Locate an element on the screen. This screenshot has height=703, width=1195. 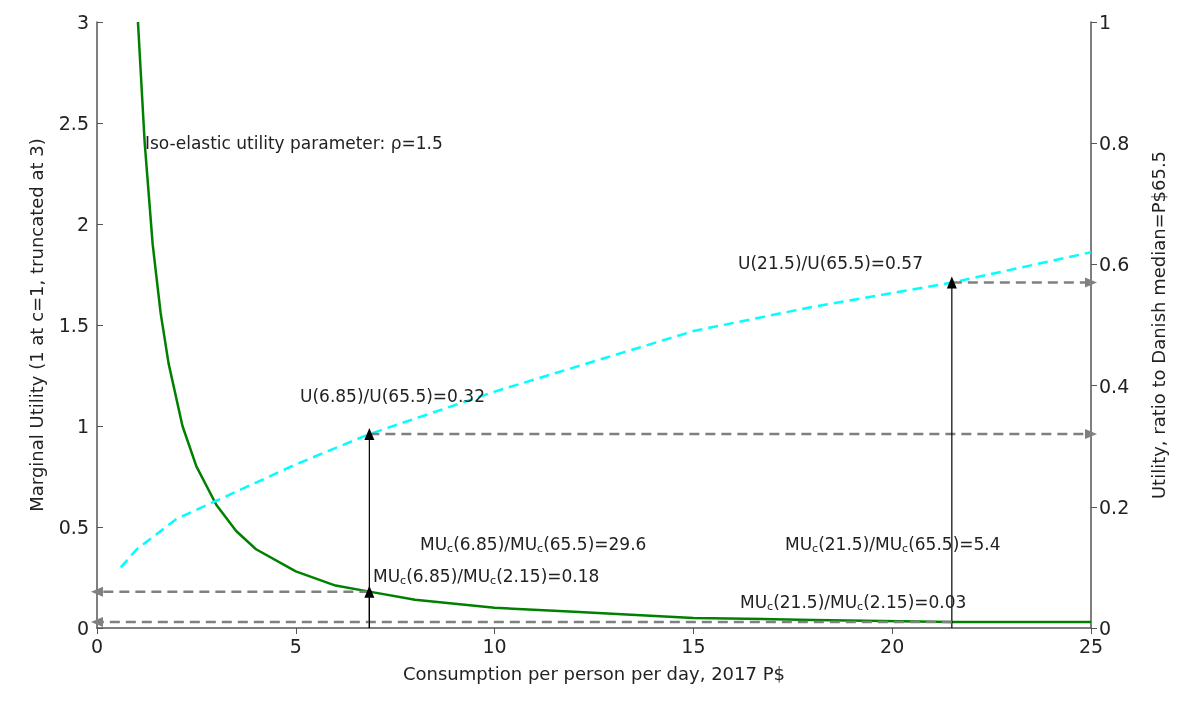
annotation: U(21.5)/U(65.5)=0.57 is located at coordinates (830, 262).